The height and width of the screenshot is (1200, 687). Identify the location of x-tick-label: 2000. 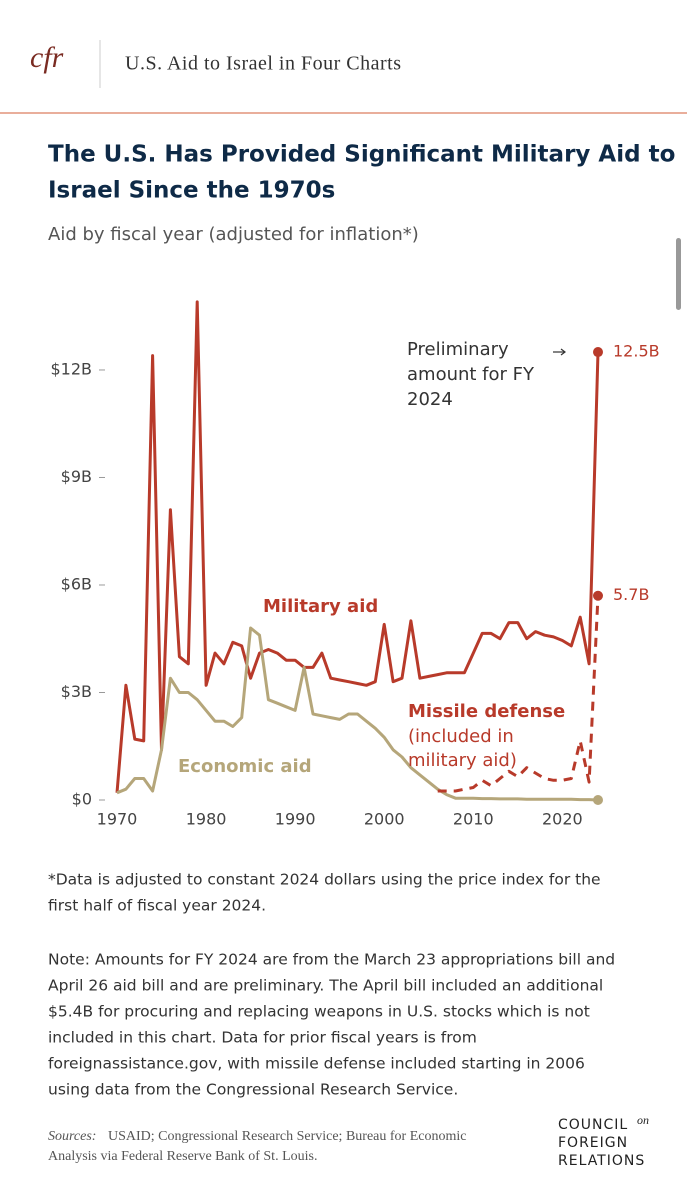
(384, 819).